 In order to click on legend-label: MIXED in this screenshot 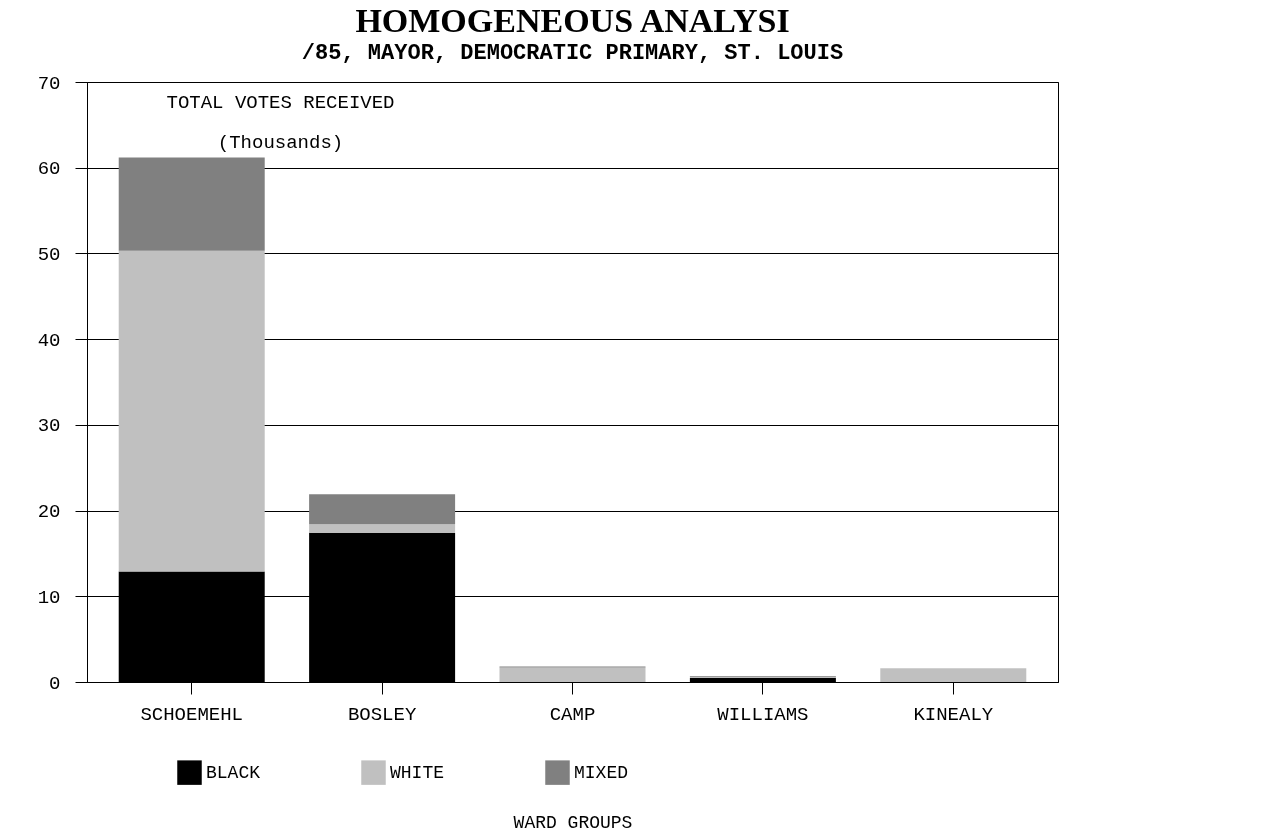, I will do `click(601, 772)`.